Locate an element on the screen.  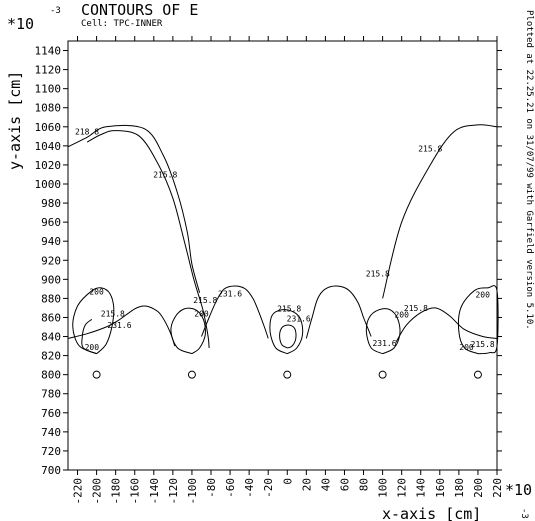
x-tick-label: -20 is located at coordinates (268, 488).